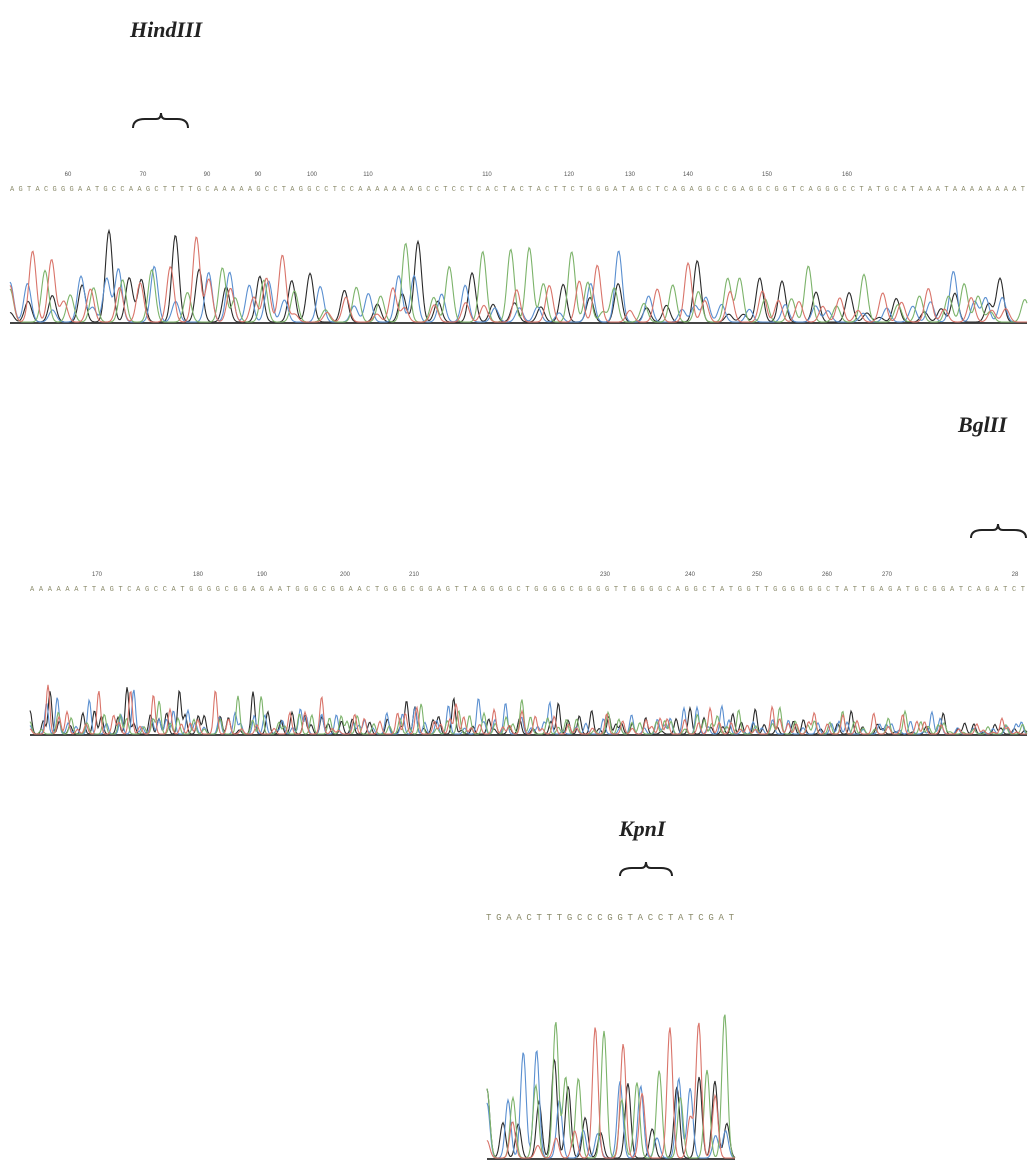  Describe the element at coordinates (847, 175) in the screenshot. I see `position-label: 160` at that location.